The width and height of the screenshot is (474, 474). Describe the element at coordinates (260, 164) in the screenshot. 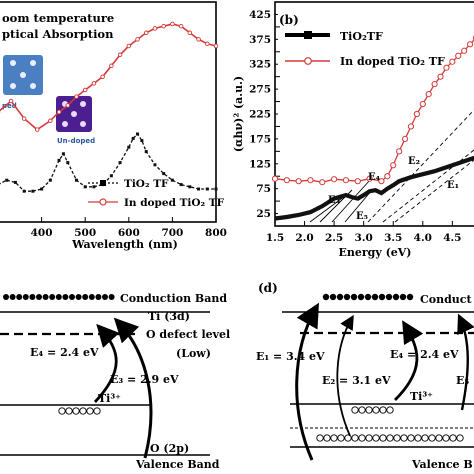

I see `y-tick-label-b: 125` at that location.